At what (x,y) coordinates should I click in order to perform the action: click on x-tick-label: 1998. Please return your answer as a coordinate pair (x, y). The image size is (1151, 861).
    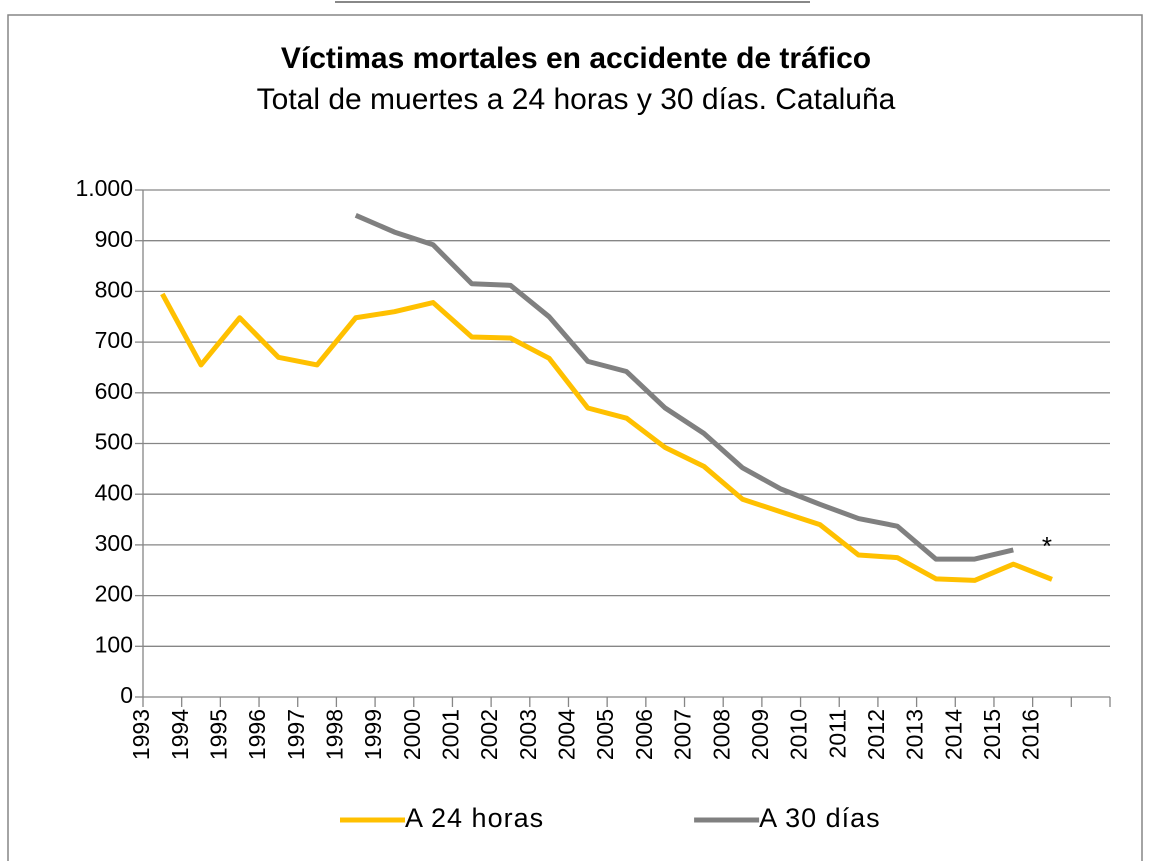
    Looking at the image, I should click on (334, 734).